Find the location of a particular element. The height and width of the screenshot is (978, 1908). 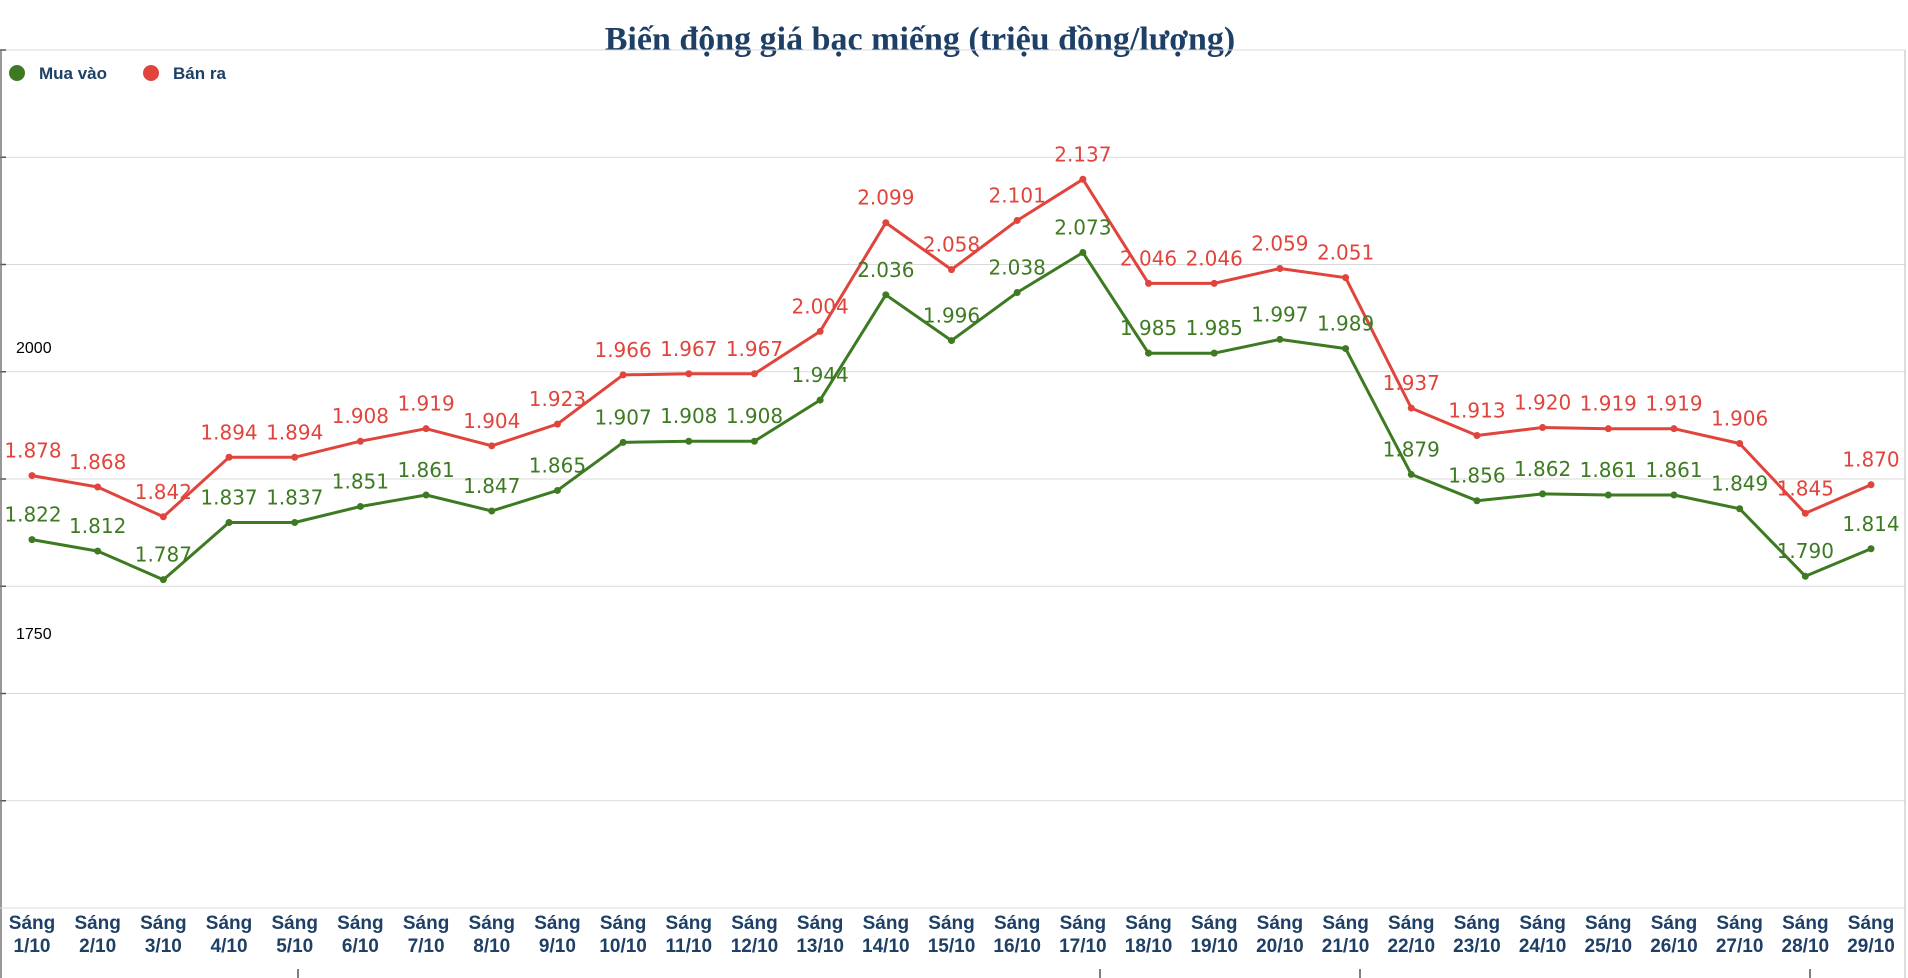

data-label: 1.787 is located at coordinates (163, 555).